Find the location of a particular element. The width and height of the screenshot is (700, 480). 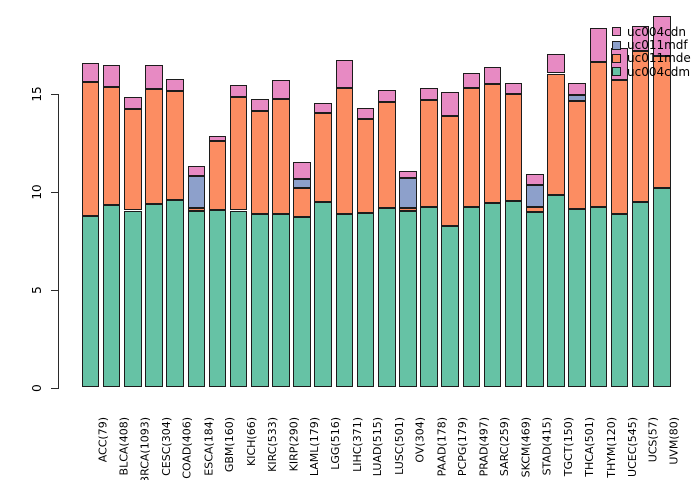

bar-KIRC(533)-segment-uc011mde is located at coordinates (259, 162).